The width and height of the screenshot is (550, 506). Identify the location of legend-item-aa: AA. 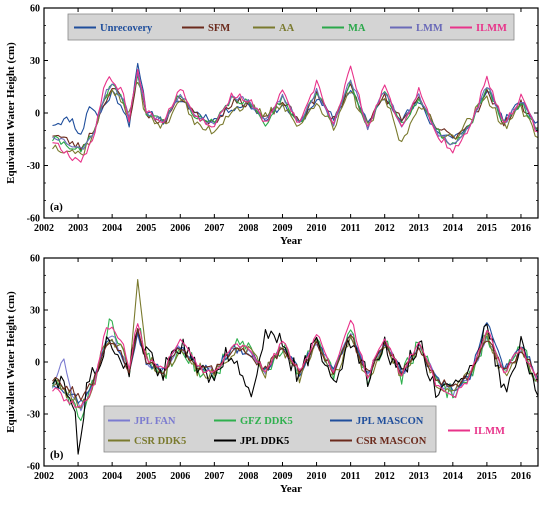
(274, 28).